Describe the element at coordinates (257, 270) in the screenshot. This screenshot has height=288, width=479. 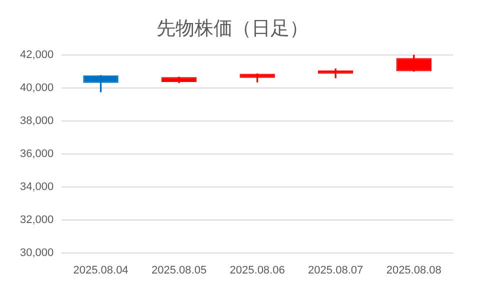
I see `x-tick-label: 2025.08.06` at that location.